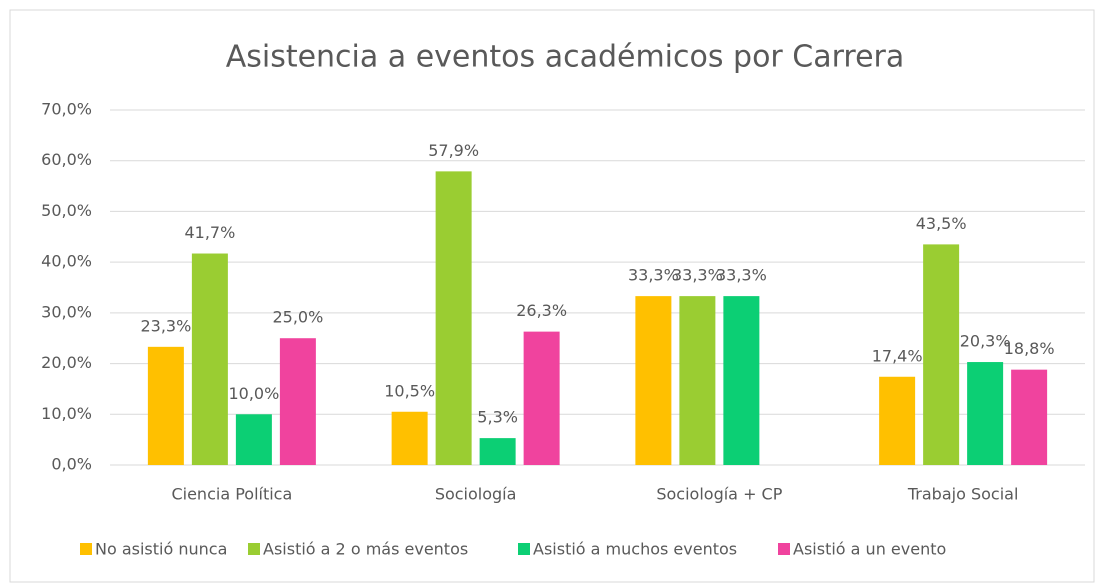  Describe the element at coordinates (66, 261) in the screenshot. I see `y-tick-label: 40,0%` at that location.